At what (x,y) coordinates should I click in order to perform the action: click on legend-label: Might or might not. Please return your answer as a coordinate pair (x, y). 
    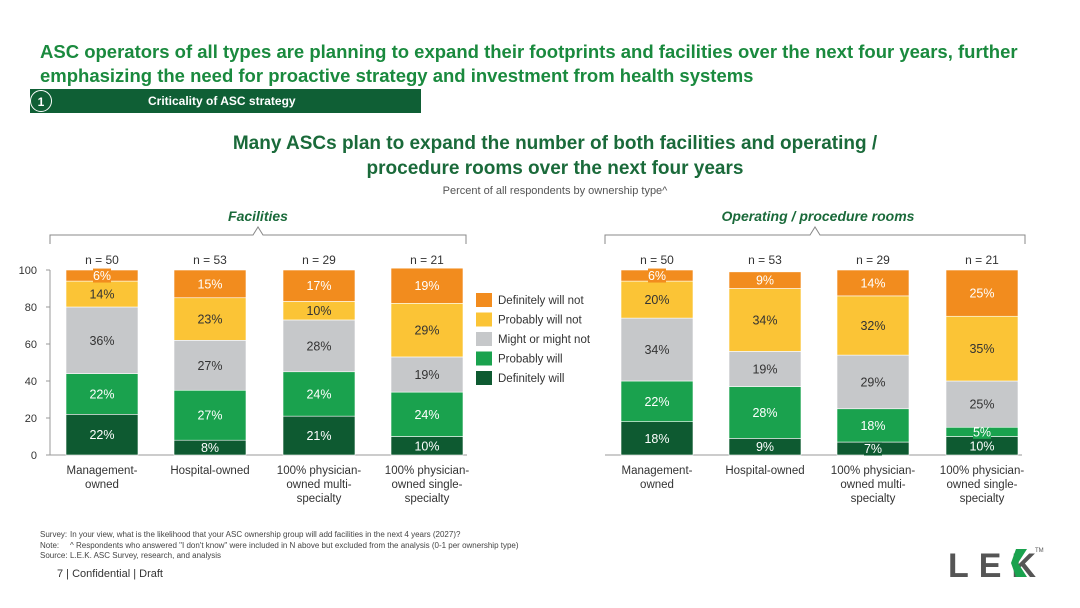
    Looking at the image, I should click on (544, 340).